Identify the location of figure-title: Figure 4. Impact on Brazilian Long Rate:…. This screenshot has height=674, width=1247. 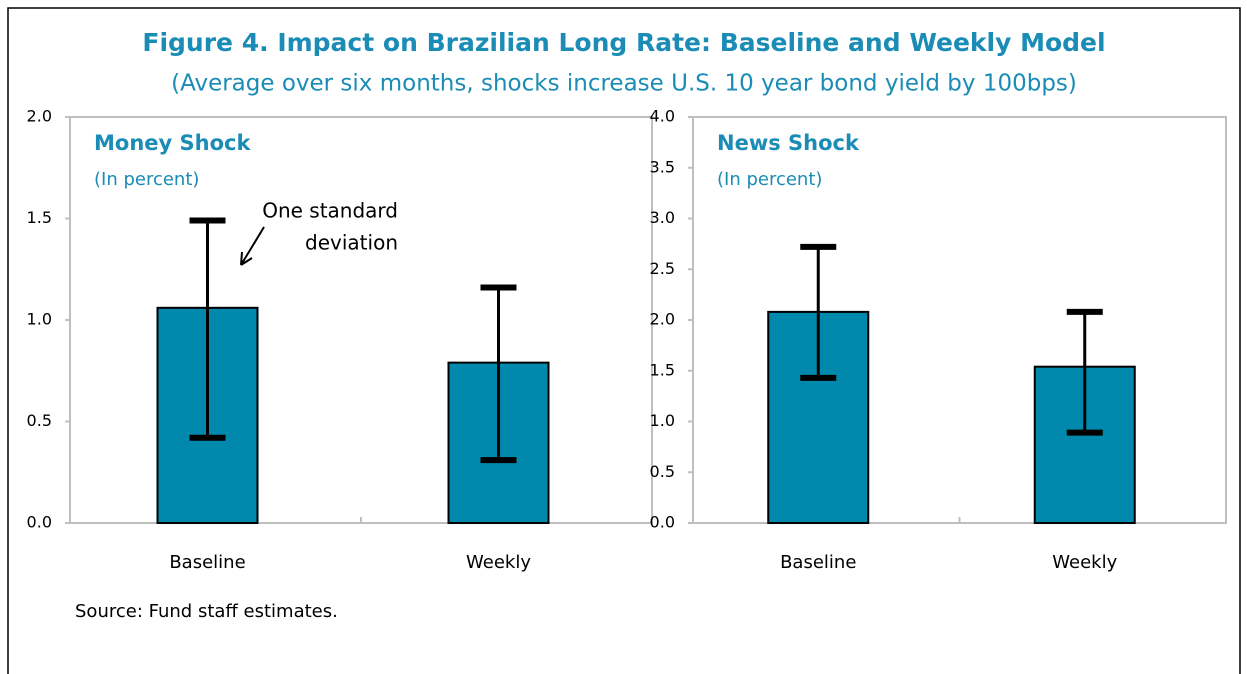
(623, 42).